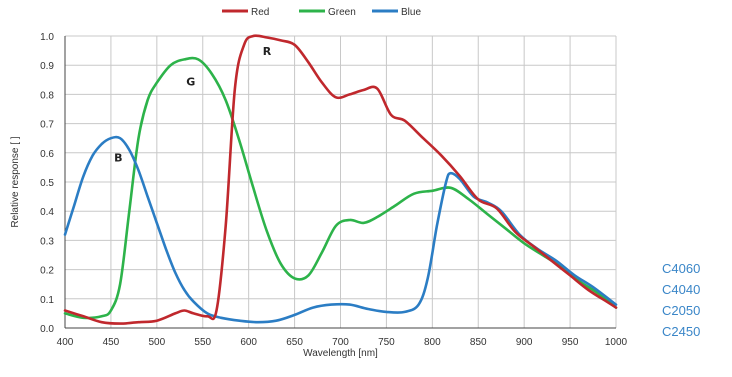 The image size is (732, 377). I want to click on model-item: C4060, so click(681, 268).